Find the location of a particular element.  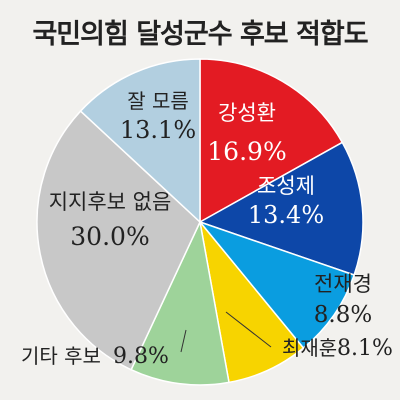

slice-name-label: 조성제 is located at coordinates (286, 186).